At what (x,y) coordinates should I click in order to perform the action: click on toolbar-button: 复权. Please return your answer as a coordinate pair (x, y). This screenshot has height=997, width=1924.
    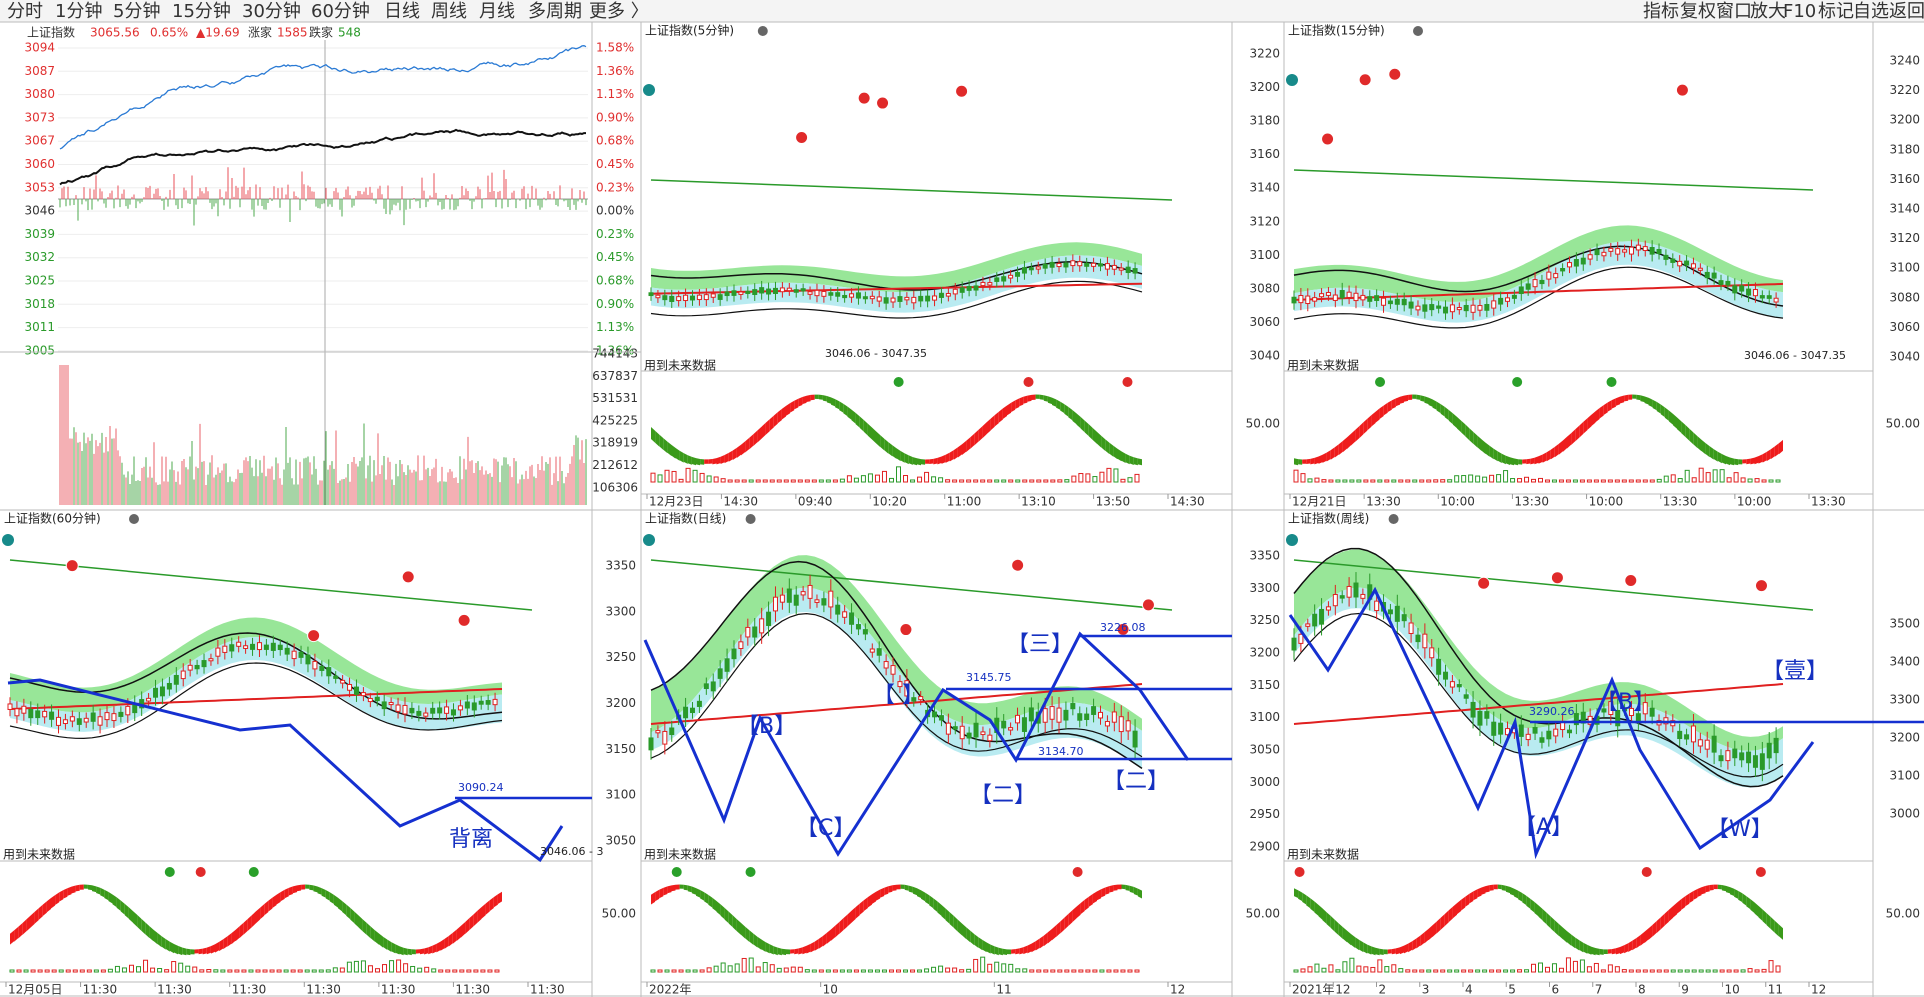
    Looking at the image, I should click on (1698, 11).